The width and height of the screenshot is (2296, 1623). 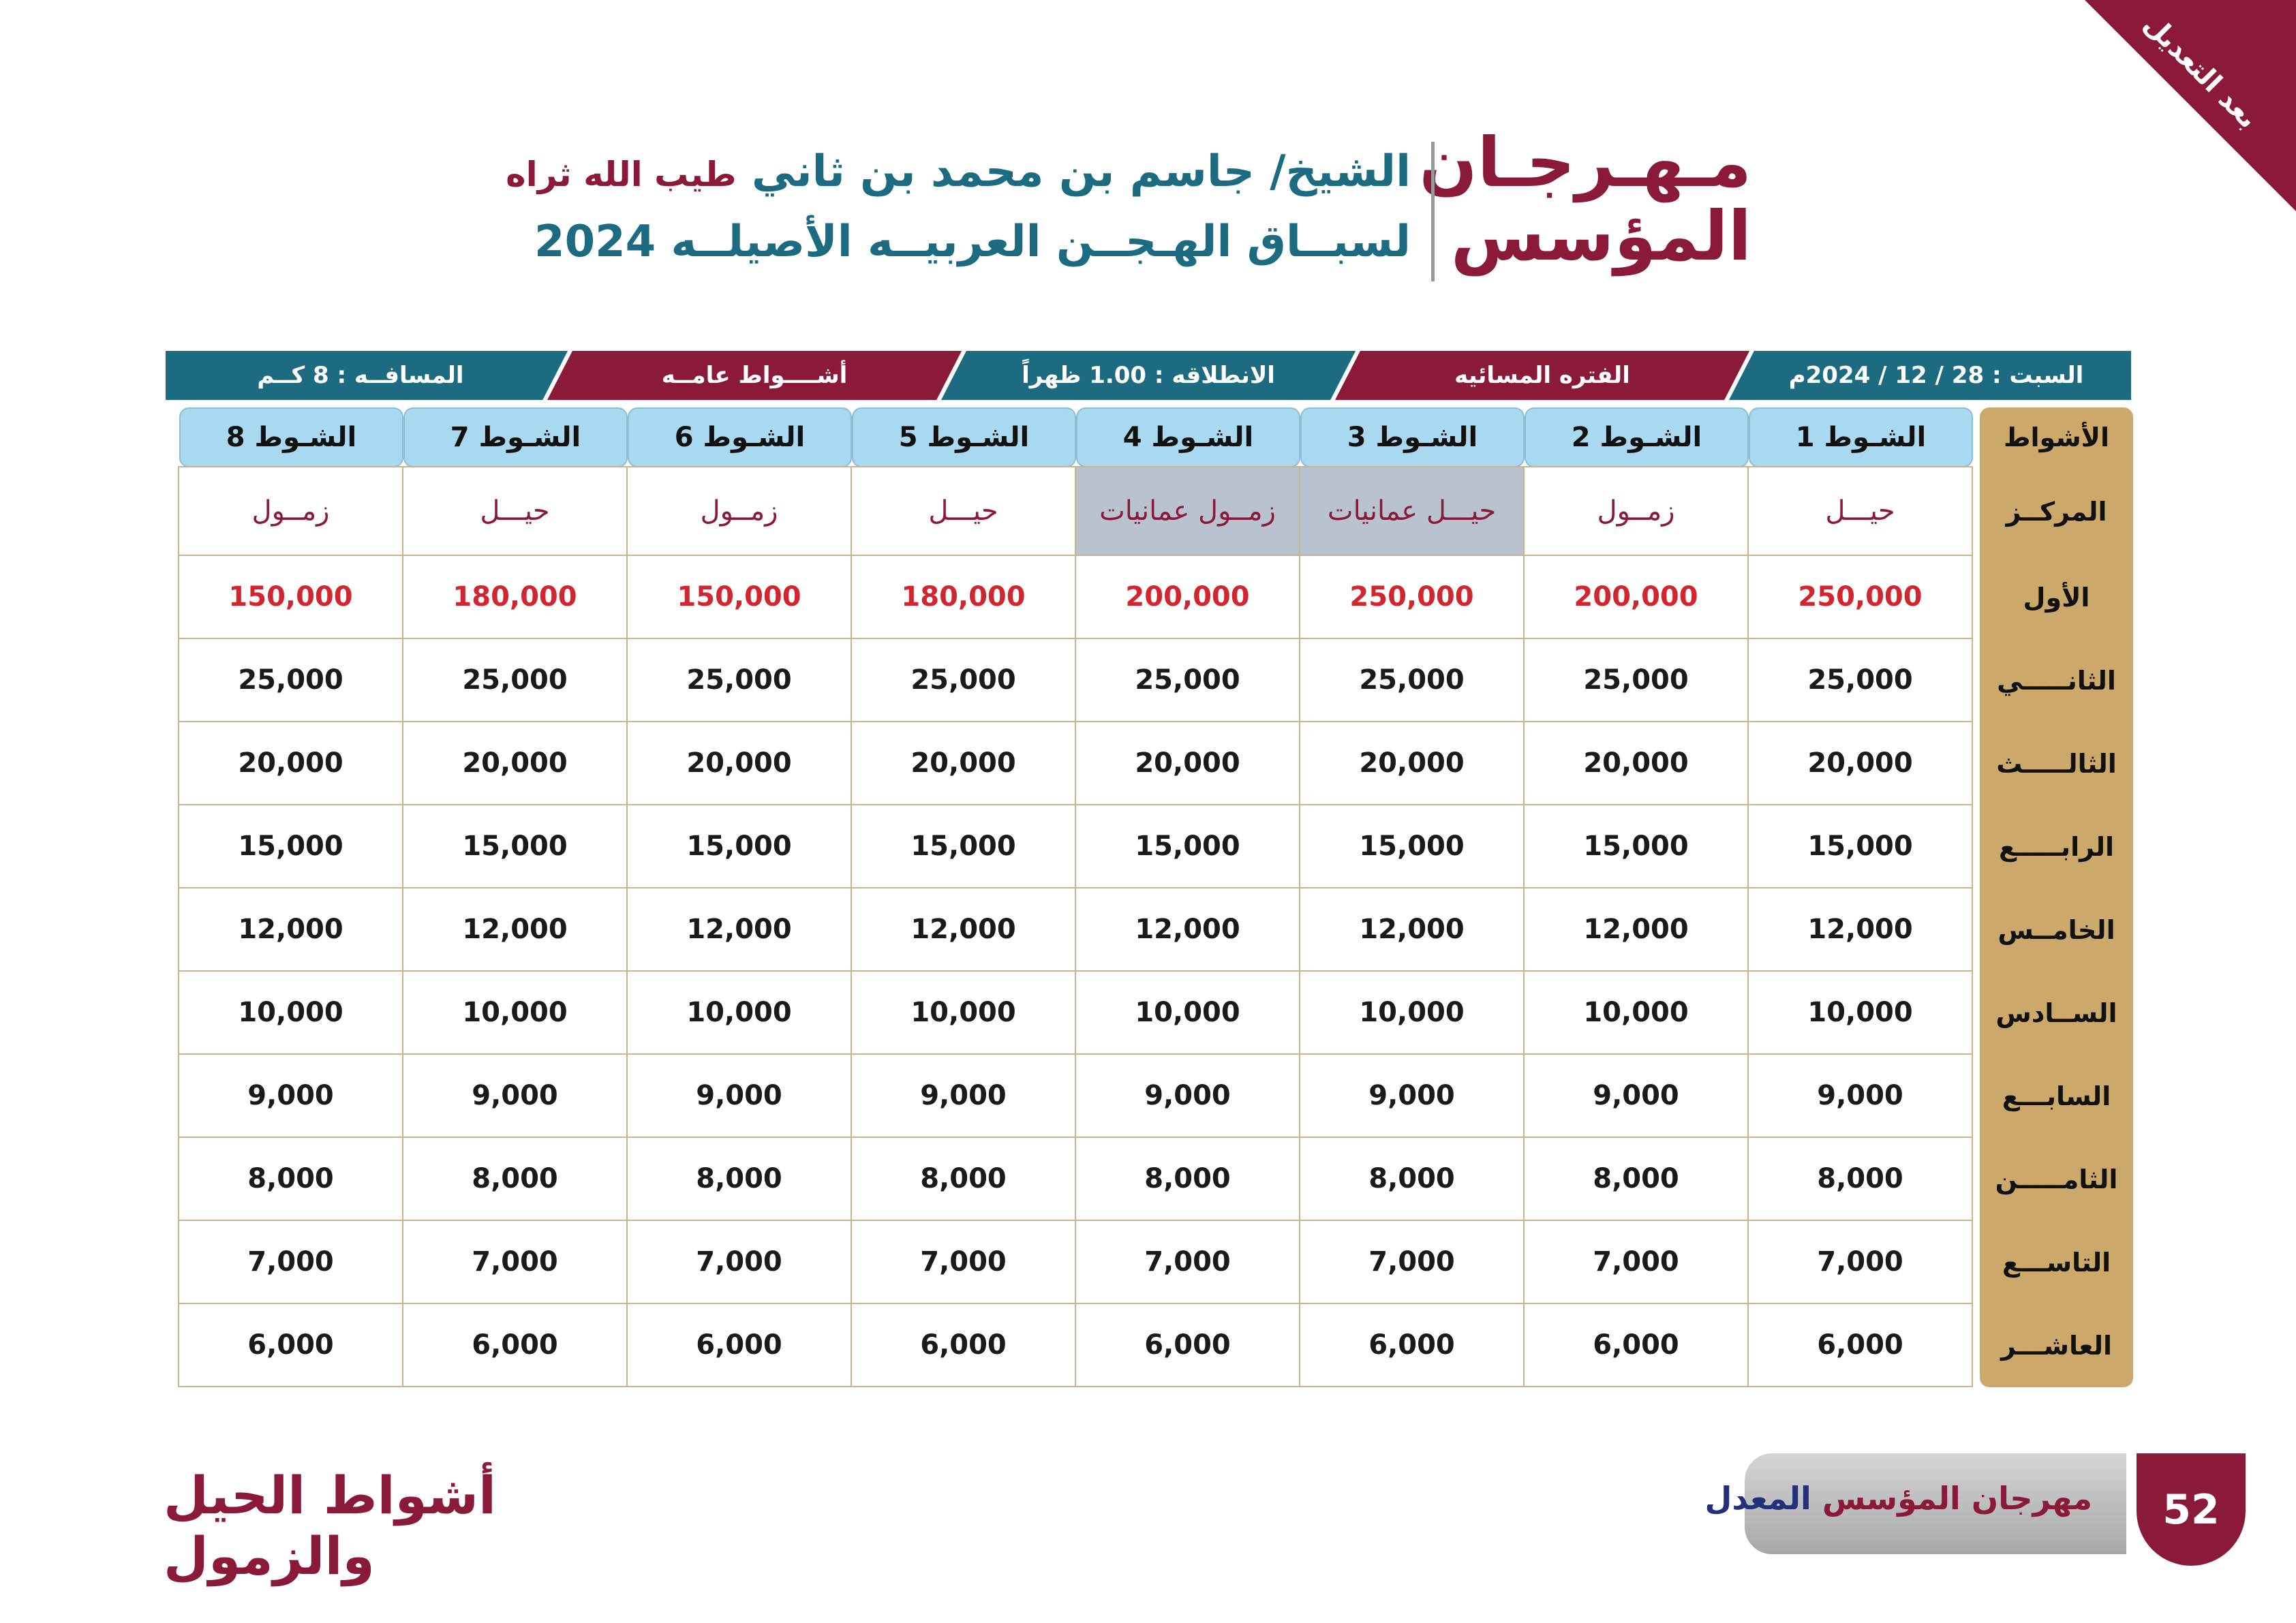 I want to click on row-label: الرابـــــع, so click(x=2056, y=846).